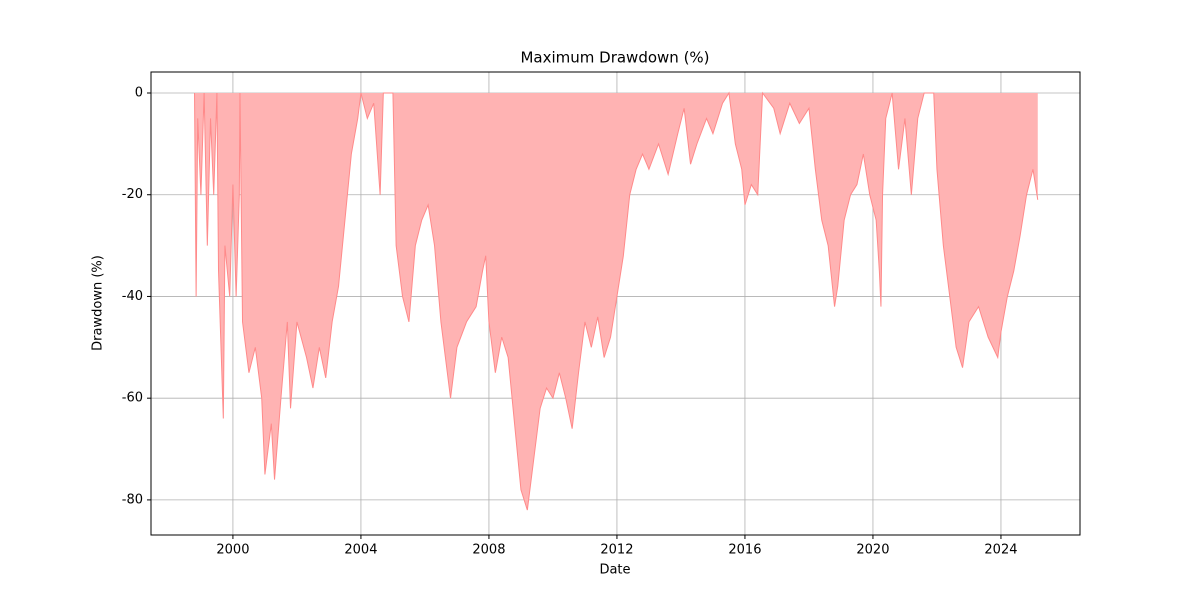  I want to click on x-tick-label: 2000, so click(232, 550).